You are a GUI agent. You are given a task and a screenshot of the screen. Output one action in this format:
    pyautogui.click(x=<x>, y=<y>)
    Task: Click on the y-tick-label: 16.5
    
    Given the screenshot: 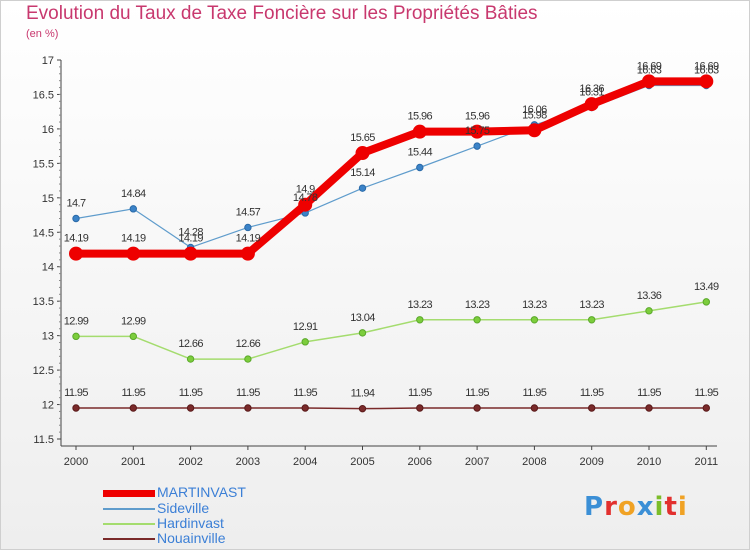 What is the action you would take?
    pyautogui.click(x=43, y=95)
    